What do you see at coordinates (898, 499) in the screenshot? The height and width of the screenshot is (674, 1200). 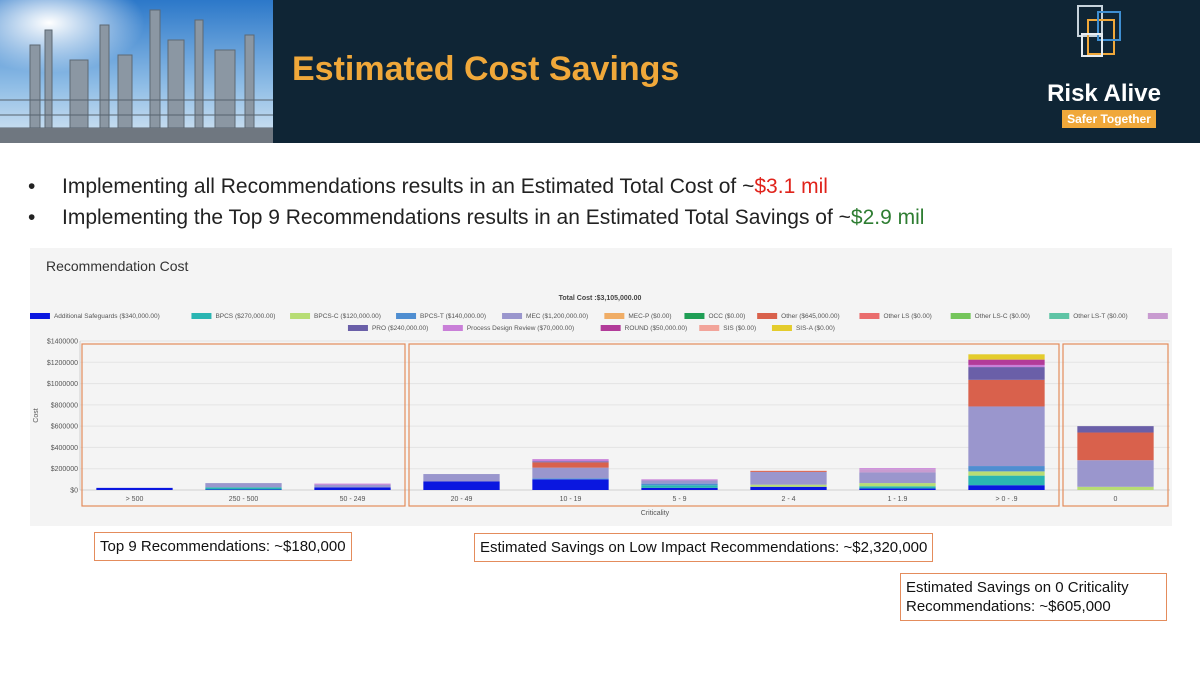 I see `x-tick-label: 1 - 1.9` at bounding box center [898, 499].